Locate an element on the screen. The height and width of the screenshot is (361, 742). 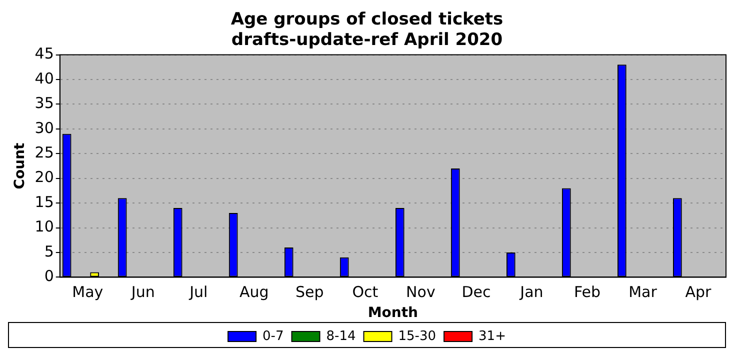
legend-label: 15-30 is located at coordinates (417, 336).